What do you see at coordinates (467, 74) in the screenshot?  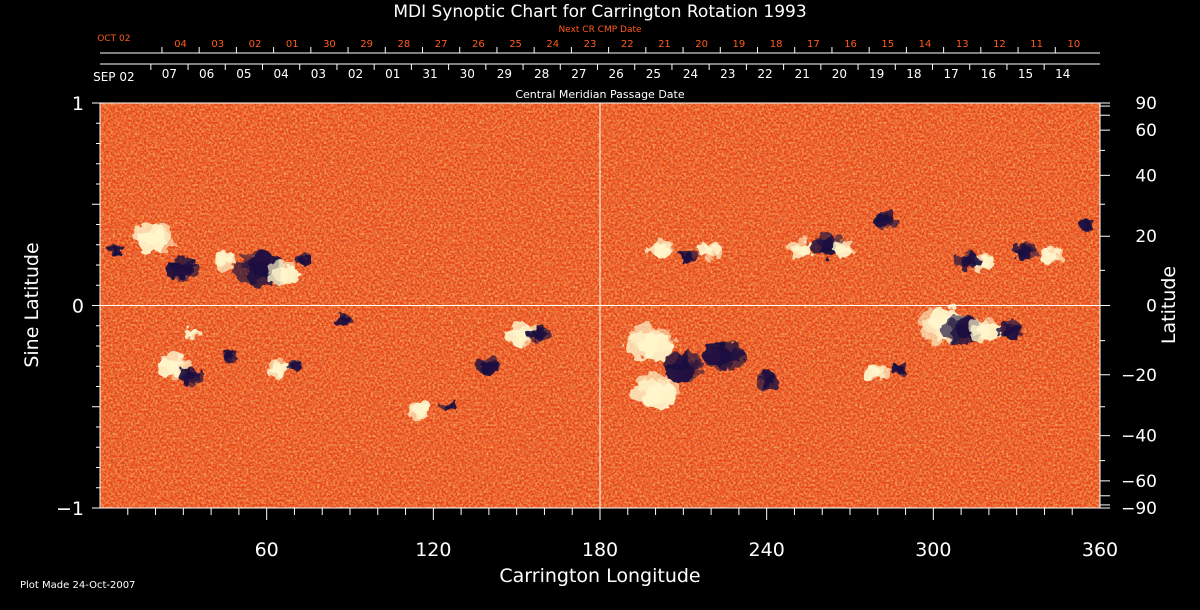 I see `cmp-date-label: 30` at bounding box center [467, 74].